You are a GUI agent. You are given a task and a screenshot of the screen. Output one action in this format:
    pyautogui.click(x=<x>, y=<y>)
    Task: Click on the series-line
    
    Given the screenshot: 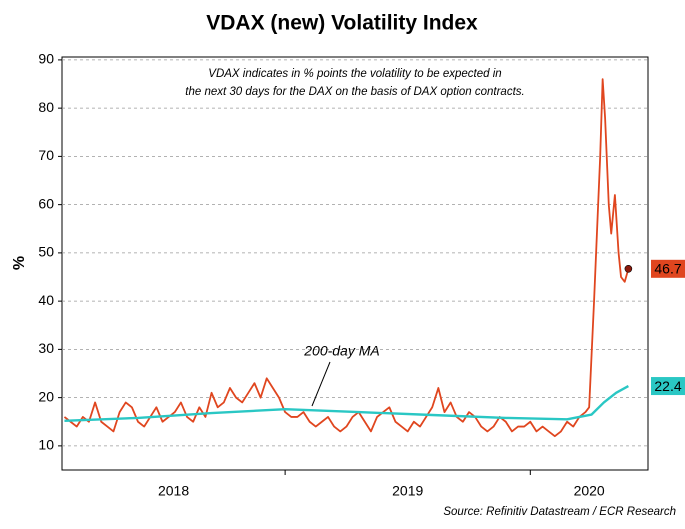 What is the action you would take?
    pyautogui.click(x=346, y=403)
    